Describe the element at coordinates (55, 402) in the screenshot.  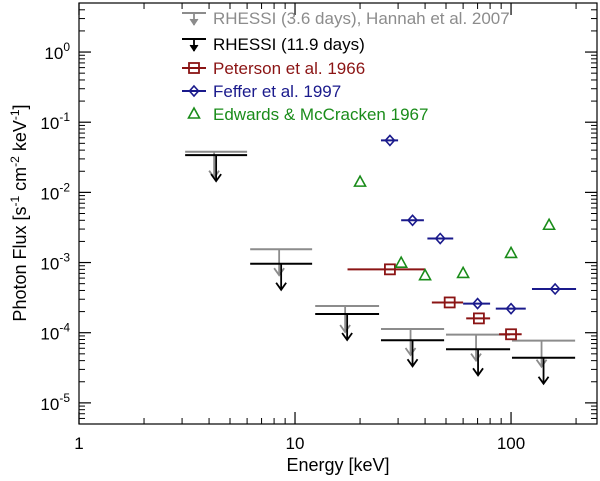
I see `y-tick-label: 10⁻⁵` at that location.